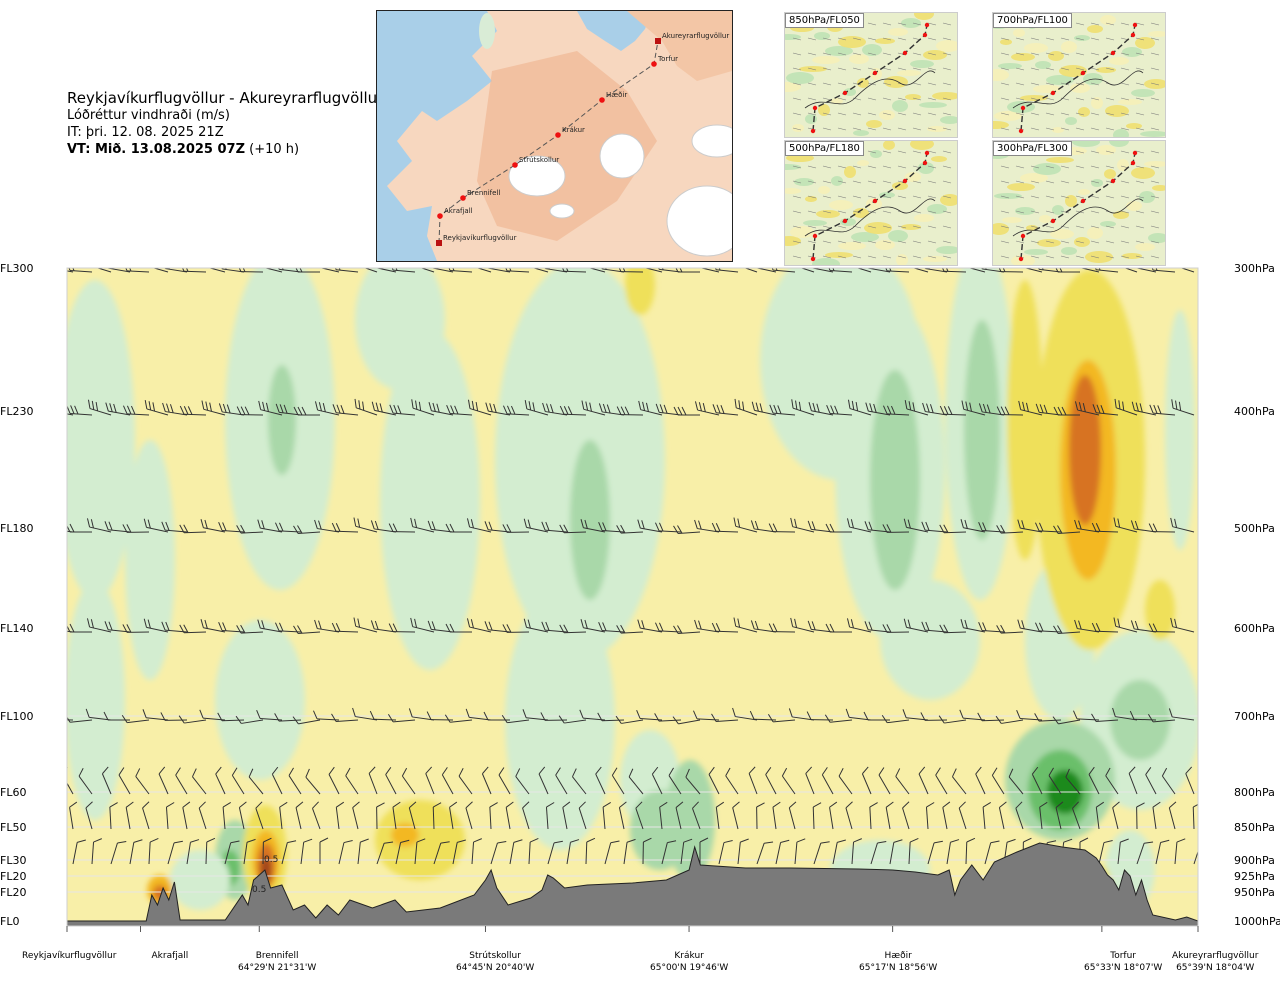  Describe the element at coordinates (1079, 203) in the screenshot. I see `thumb-300: 300hPa/FL300` at that location.